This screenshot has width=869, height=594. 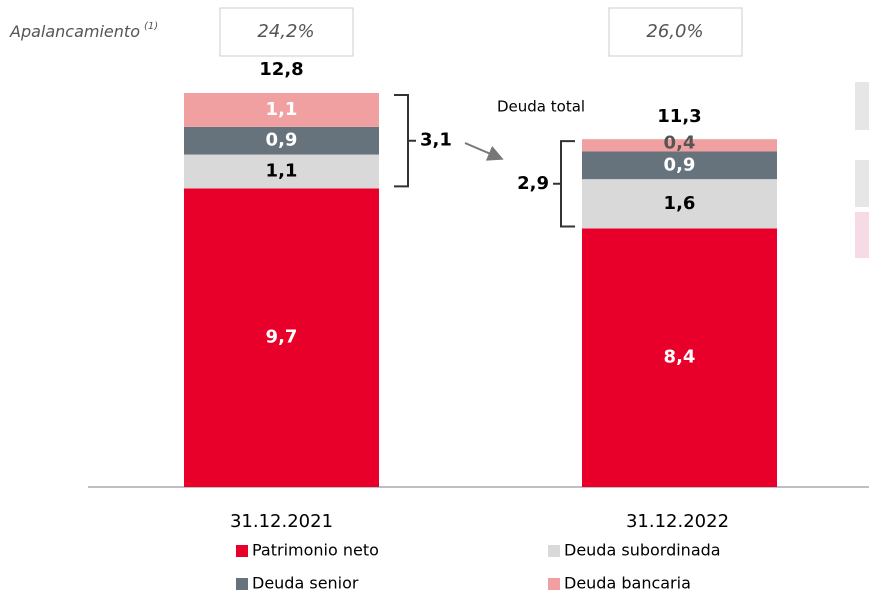 What do you see at coordinates (281, 69) in the screenshot?
I see `total-label: 12,8` at bounding box center [281, 69].